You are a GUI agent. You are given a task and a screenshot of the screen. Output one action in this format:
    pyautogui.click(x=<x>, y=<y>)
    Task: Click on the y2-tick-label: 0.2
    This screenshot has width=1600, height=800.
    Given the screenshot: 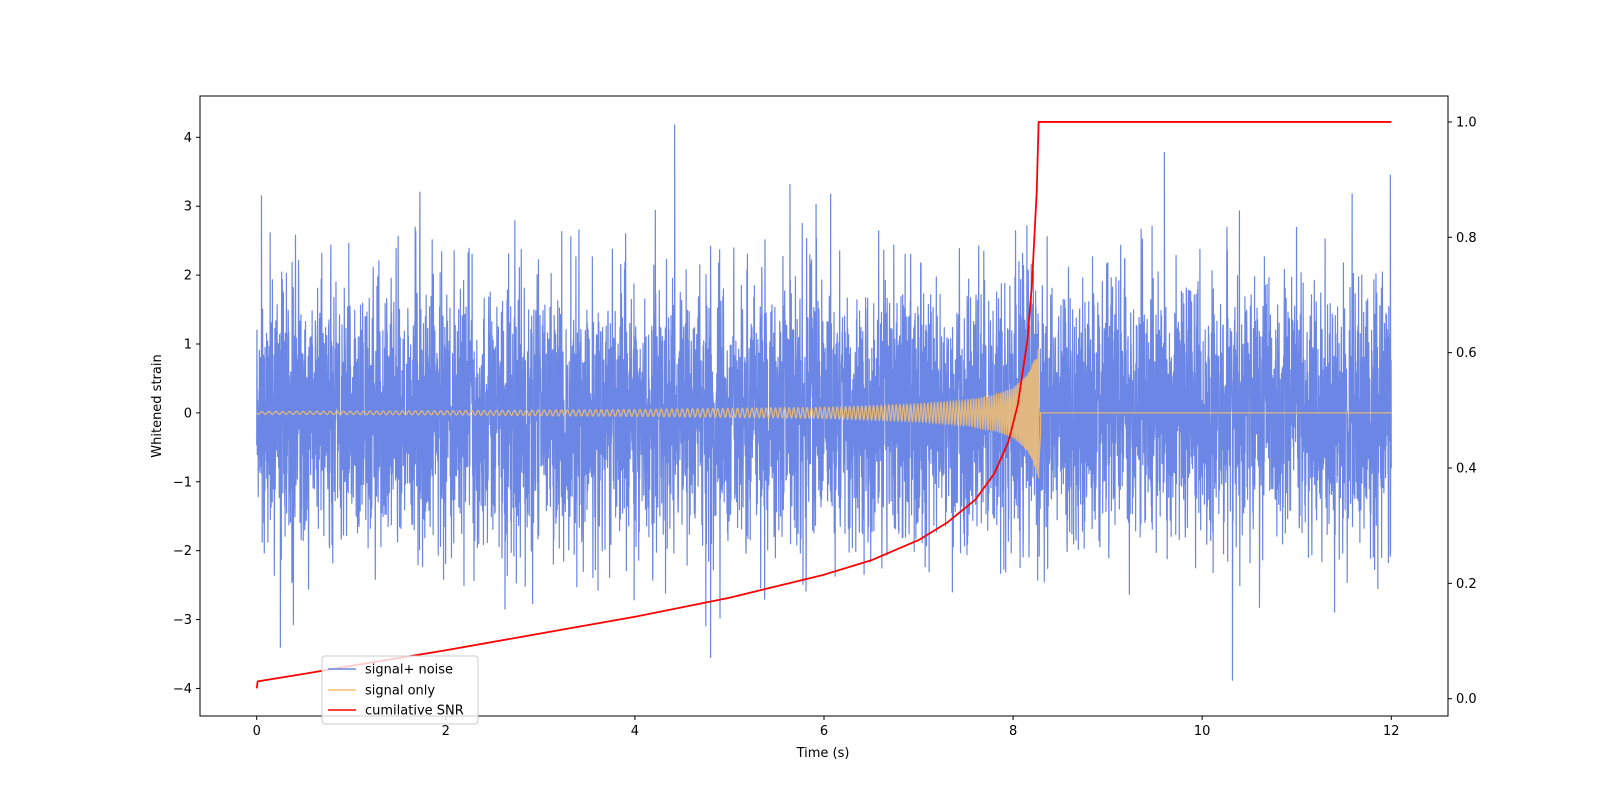 What is the action you would take?
    pyautogui.click(x=1466, y=584)
    